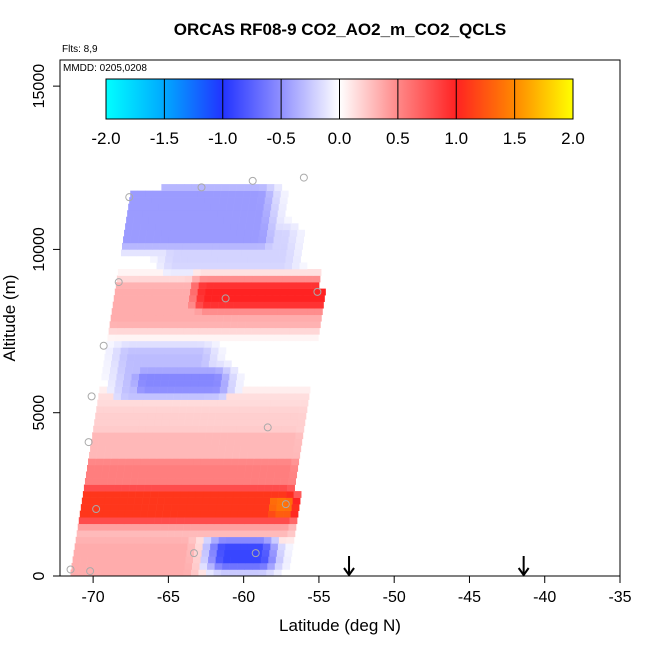 The height and width of the screenshot is (650, 650). I want to click on colorbar-tick-label: 1.0, so click(456, 138).